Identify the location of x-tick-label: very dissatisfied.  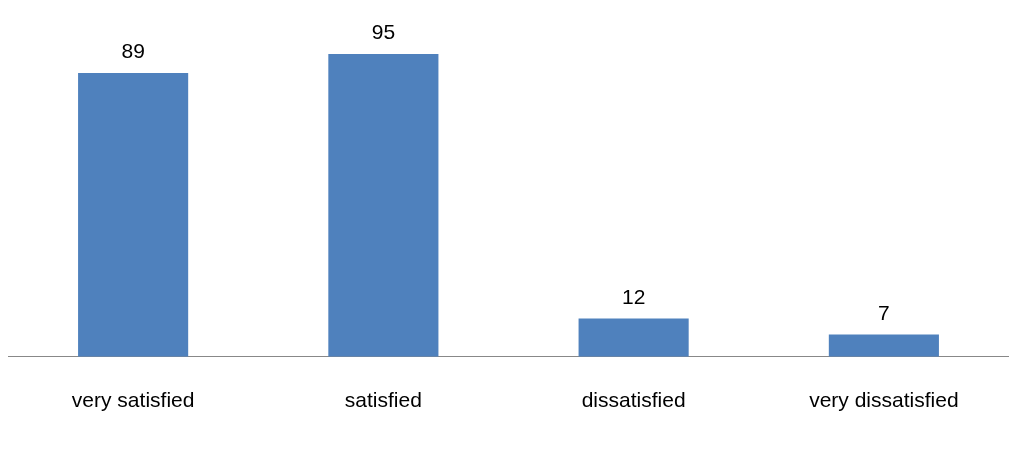
(884, 400).